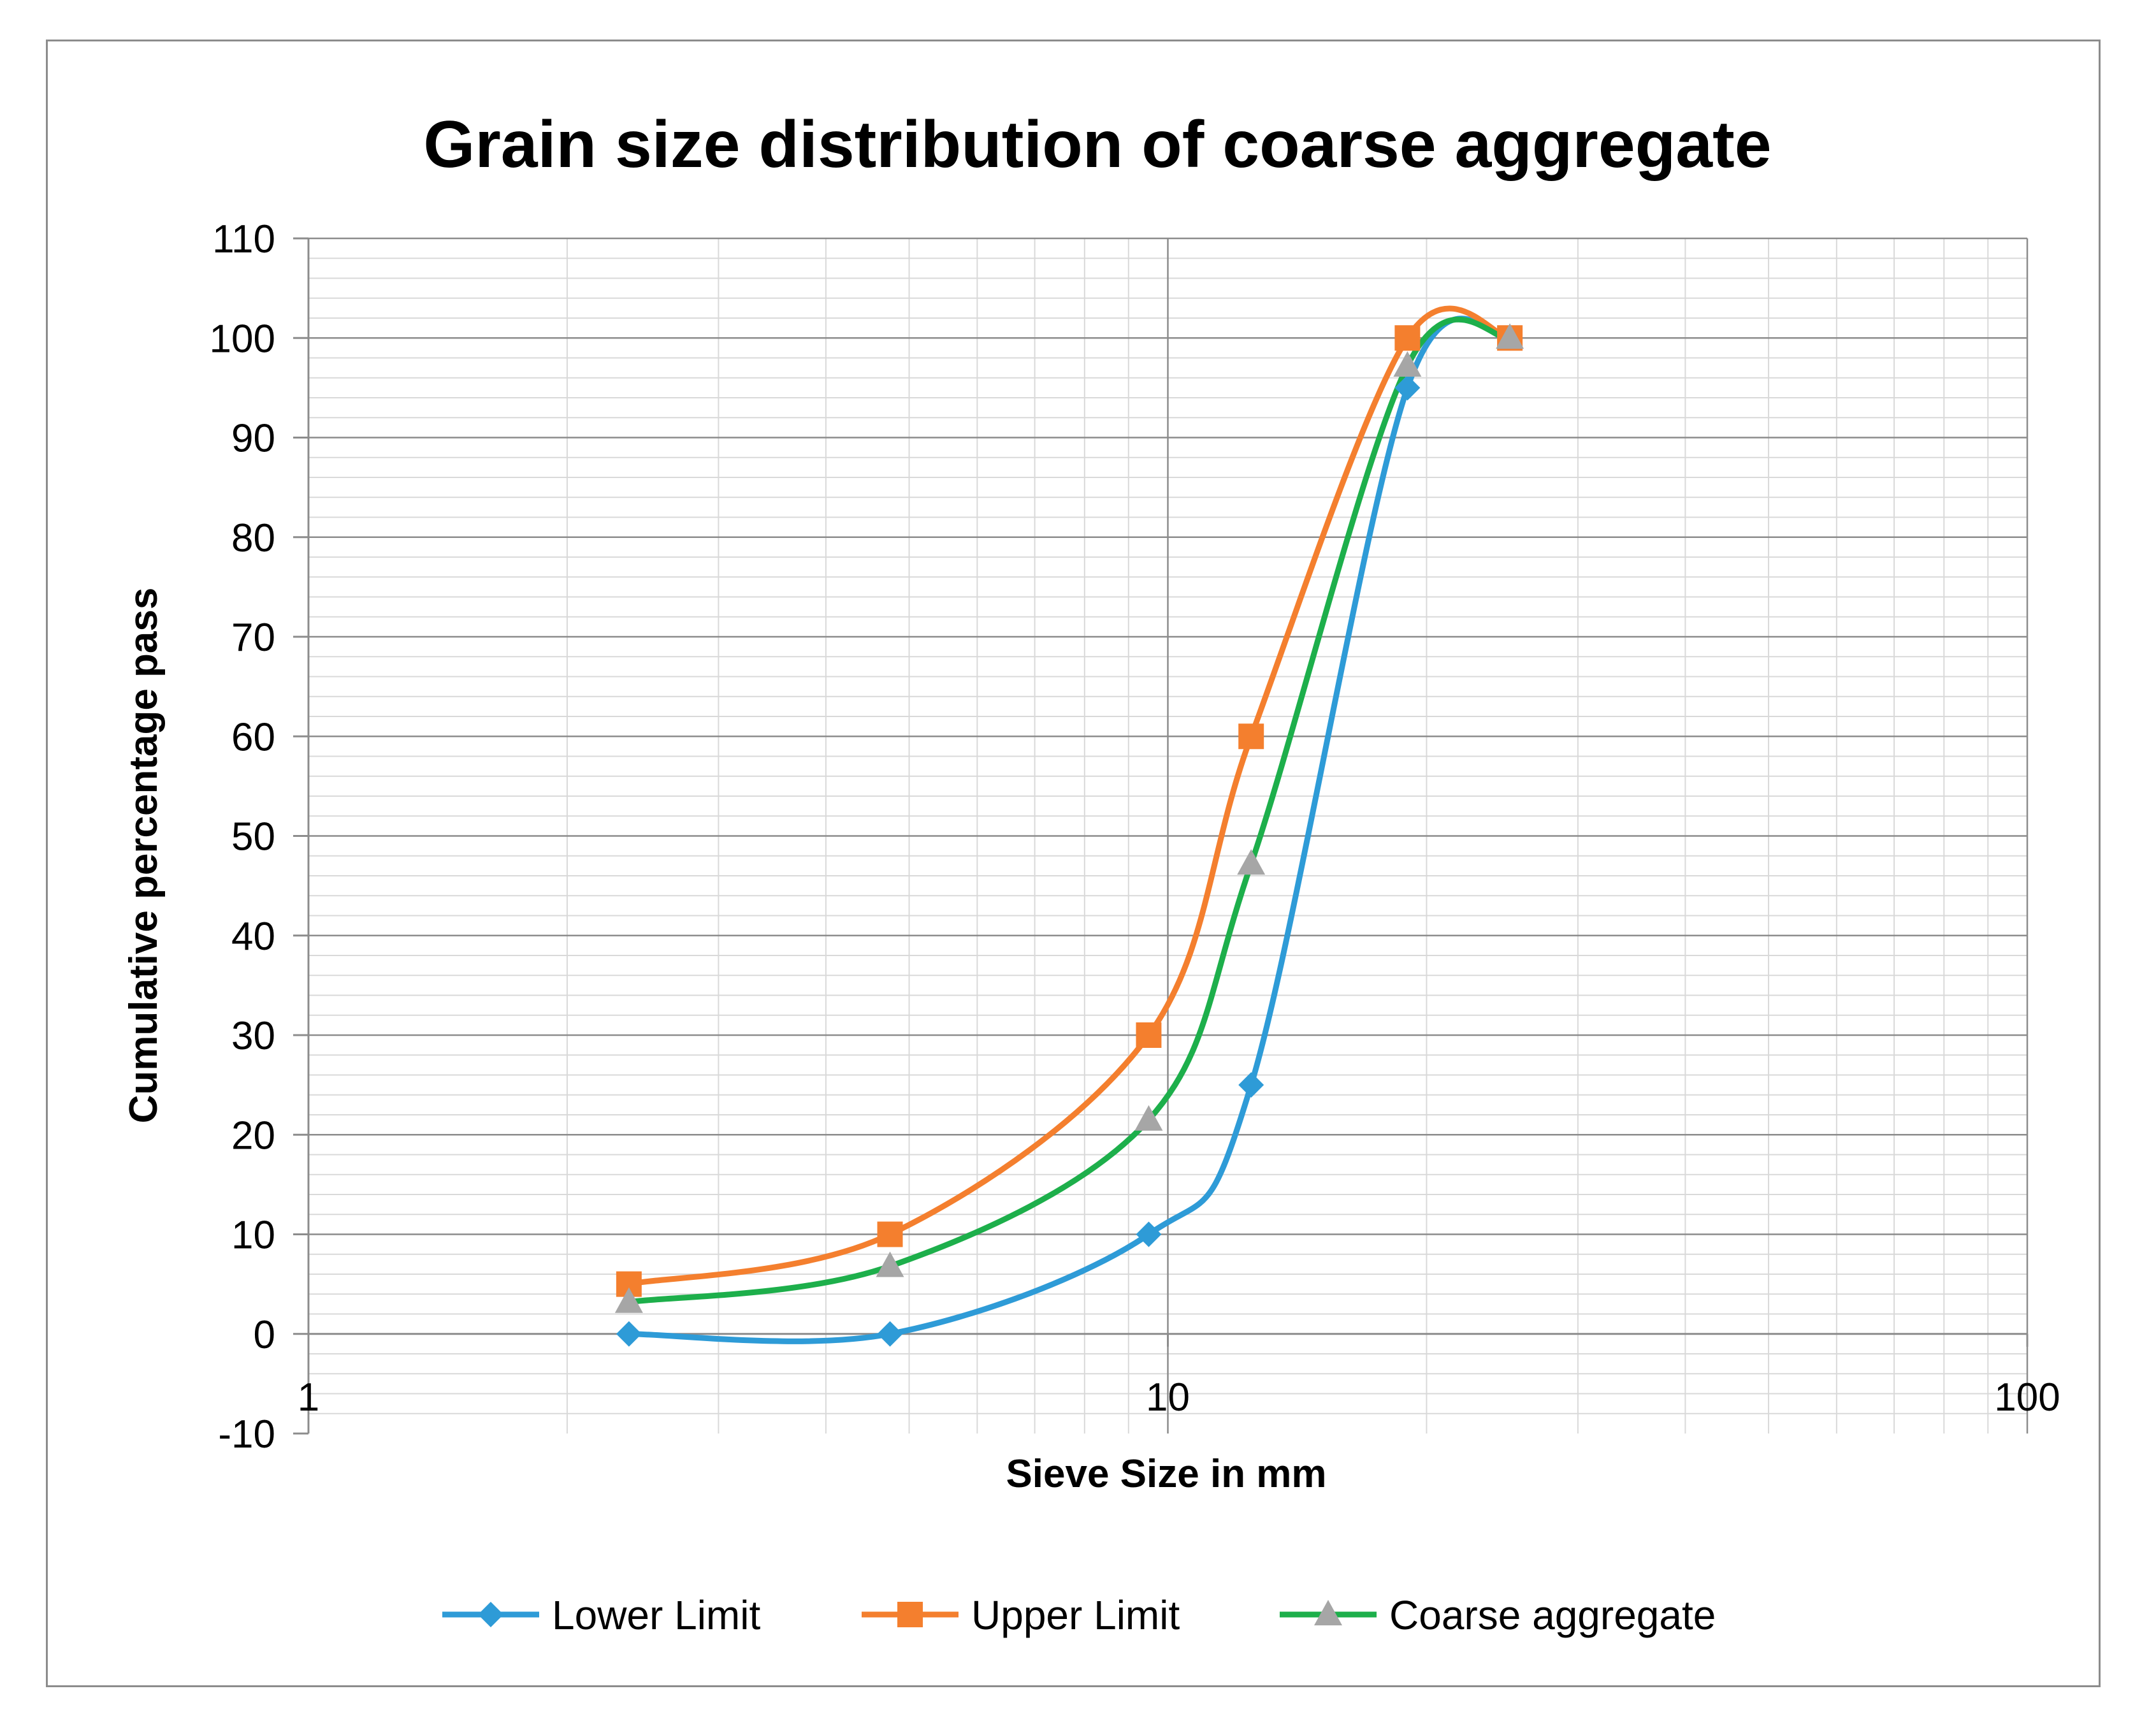 The width and height of the screenshot is (2156, 1735). I want to click on y-tick-label: 20, so click(253, 1136).